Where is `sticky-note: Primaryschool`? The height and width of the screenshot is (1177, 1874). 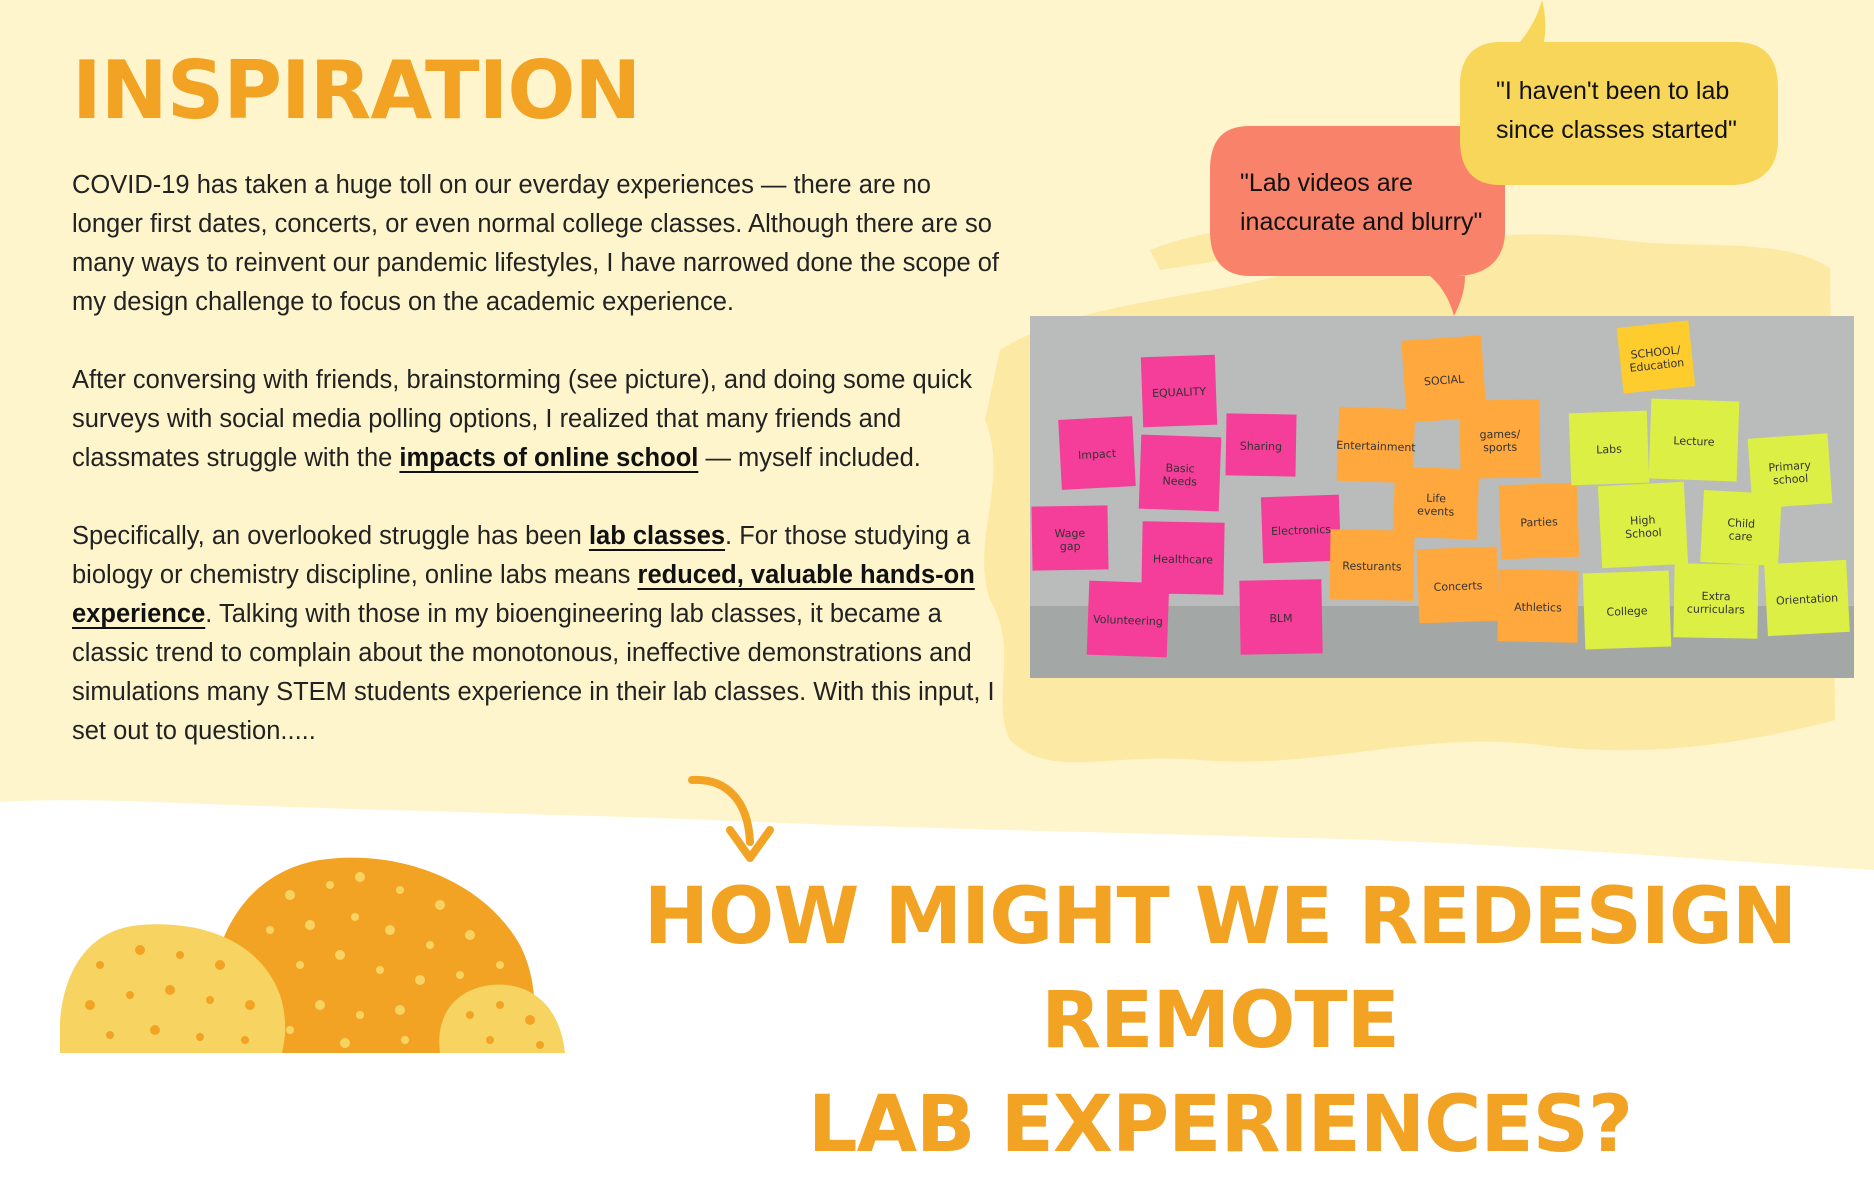
sticky-note: Primaryschool is located at coordinates (1790, 471).